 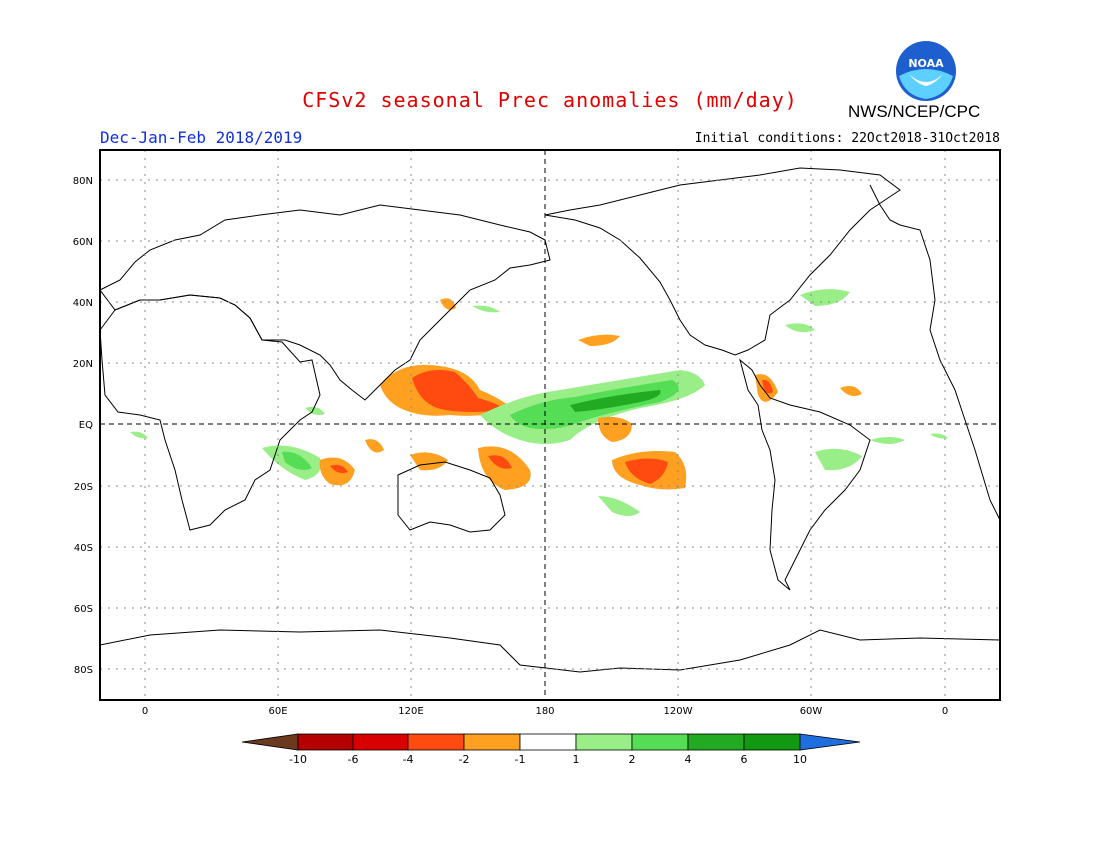 What do you see at coordinates (800, 759) in the screenshot?
I see `colorbar-tick-label: 10` at bounding box center [800, 759].